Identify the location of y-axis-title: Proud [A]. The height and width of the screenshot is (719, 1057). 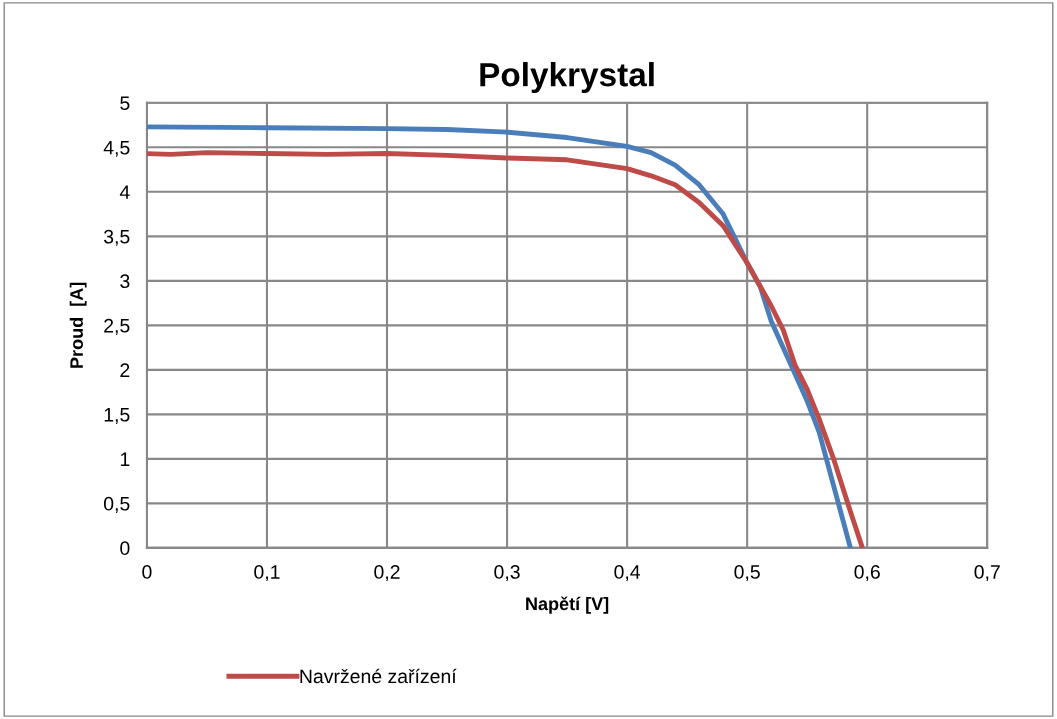
(78, 325).